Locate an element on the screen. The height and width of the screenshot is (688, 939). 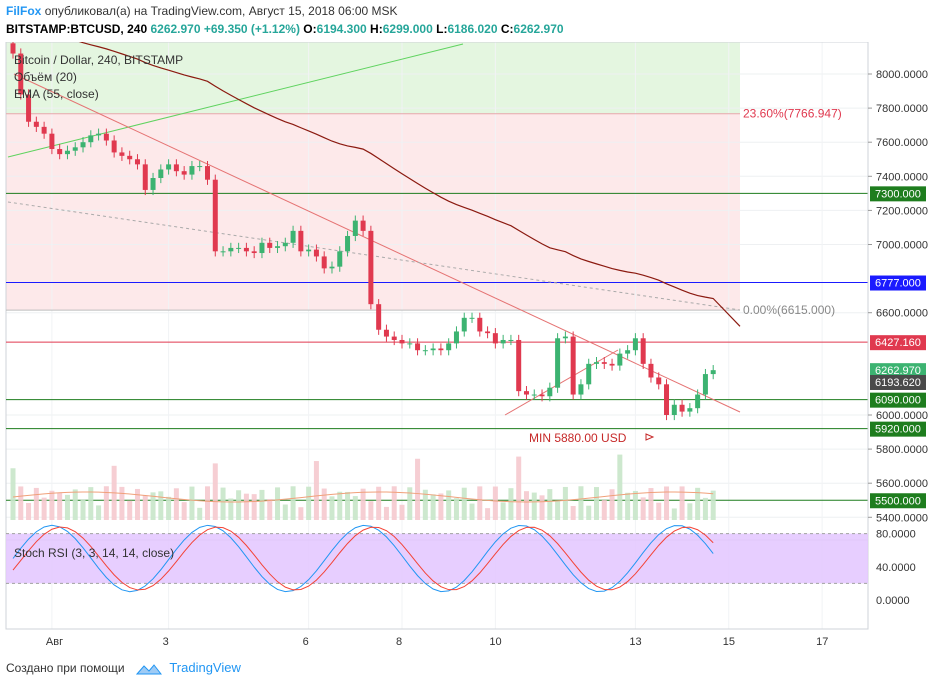
price-tag-label: 5920.000 is located at coordinates (898, 430).